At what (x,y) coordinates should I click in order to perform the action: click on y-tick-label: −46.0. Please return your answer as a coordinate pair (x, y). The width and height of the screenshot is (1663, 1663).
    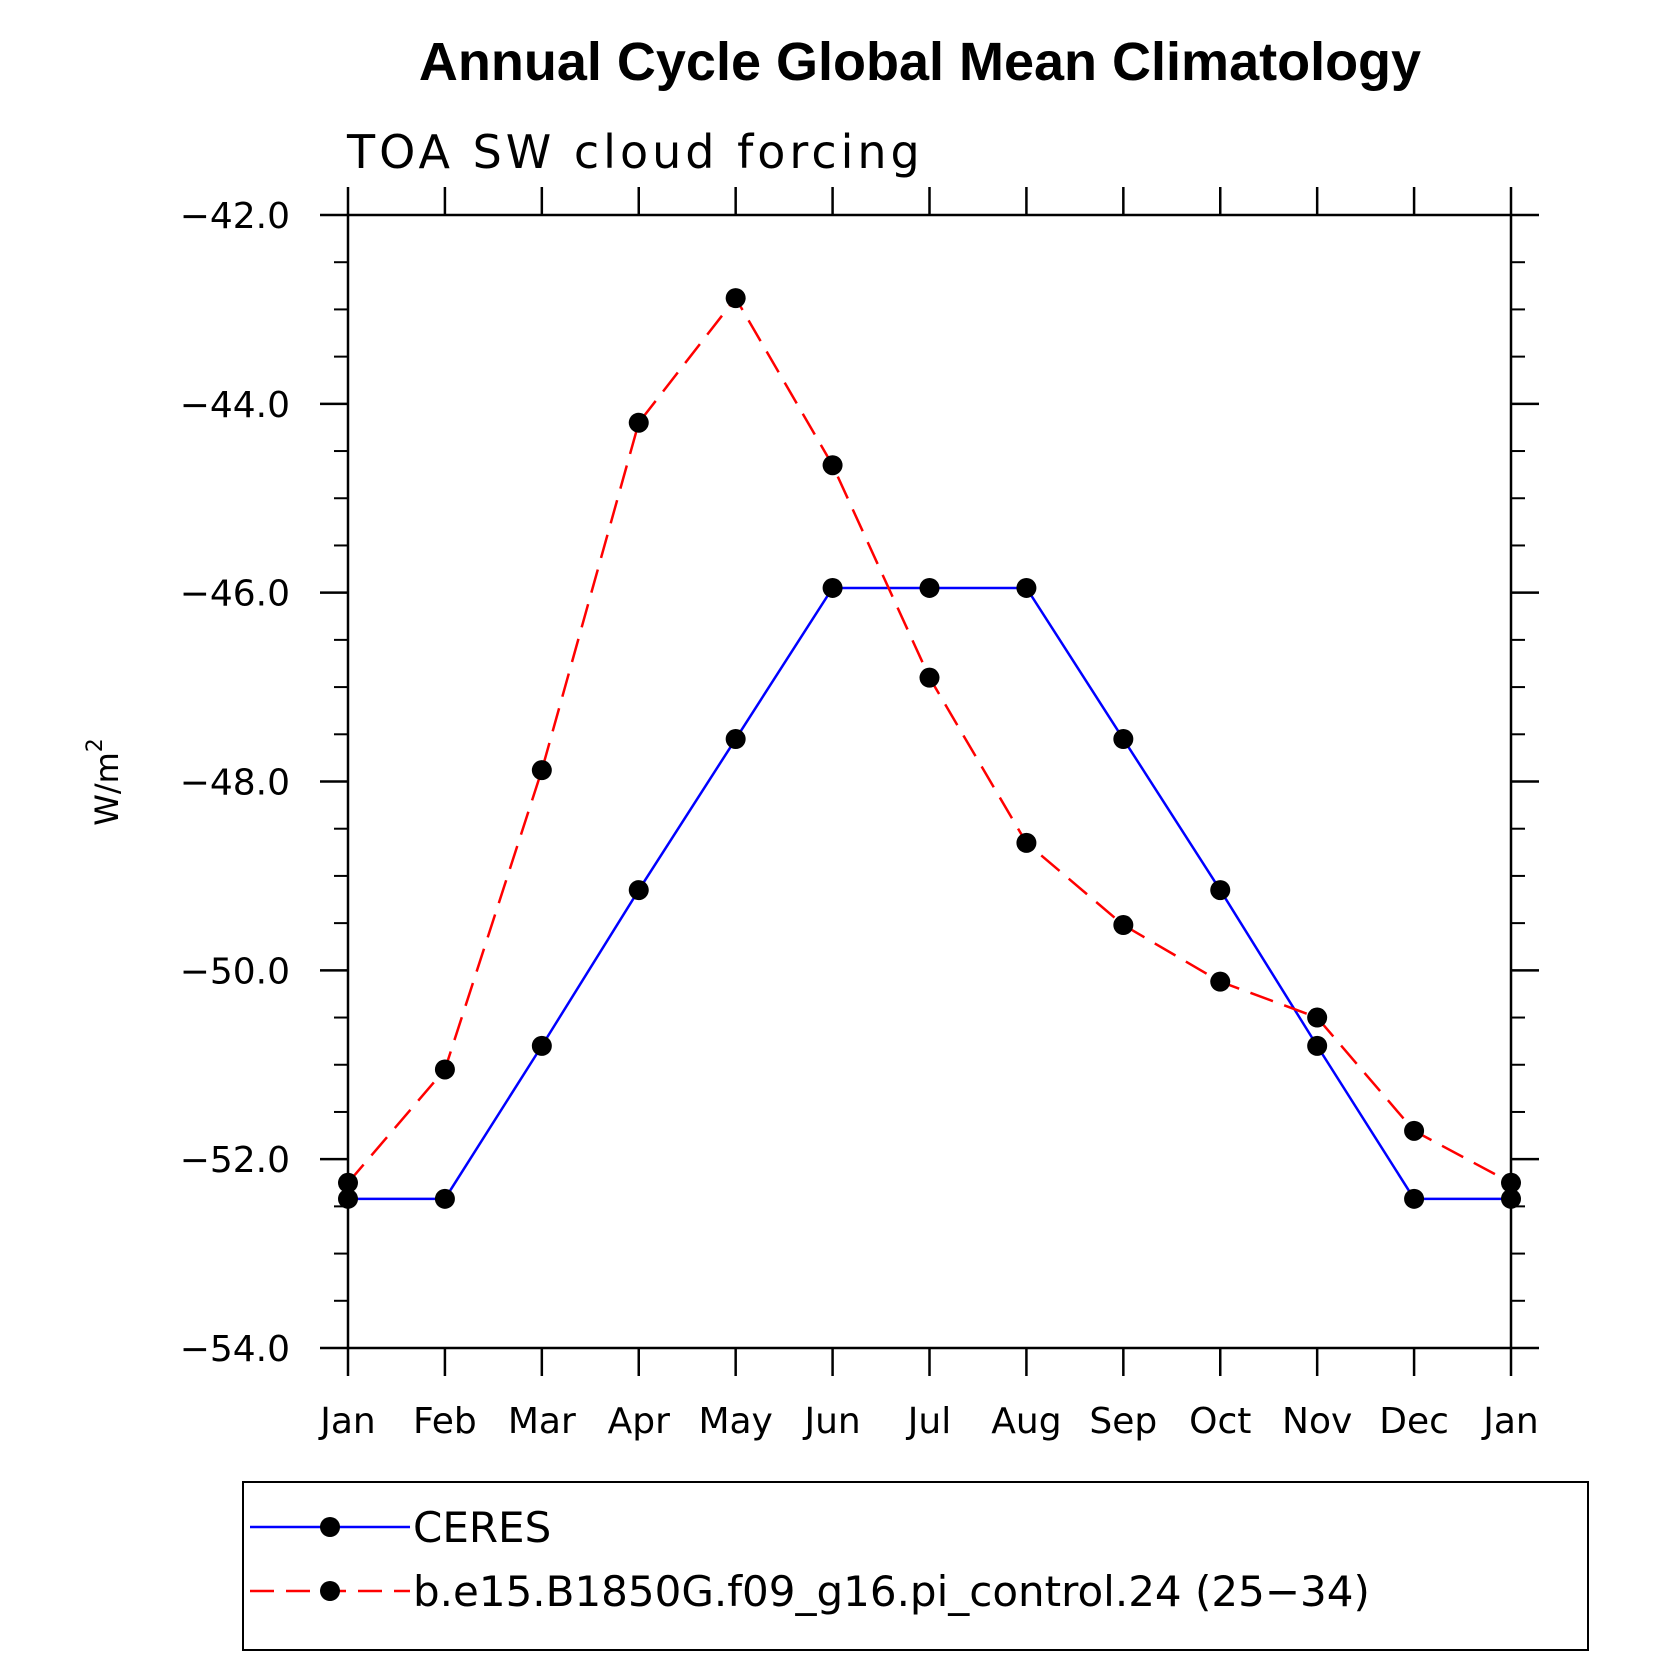
    Looking at the image, I should click on (235, 594).